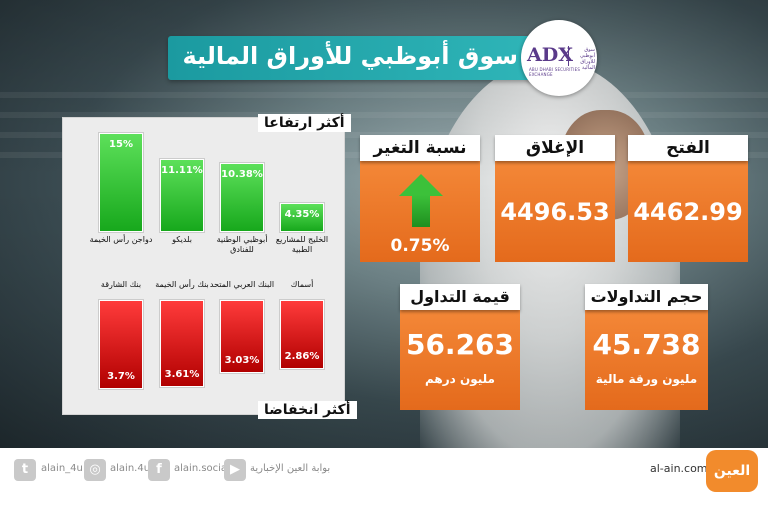 The image size is (768, 510). I want to click on turnover-value: 56.263, so click(460, 344).